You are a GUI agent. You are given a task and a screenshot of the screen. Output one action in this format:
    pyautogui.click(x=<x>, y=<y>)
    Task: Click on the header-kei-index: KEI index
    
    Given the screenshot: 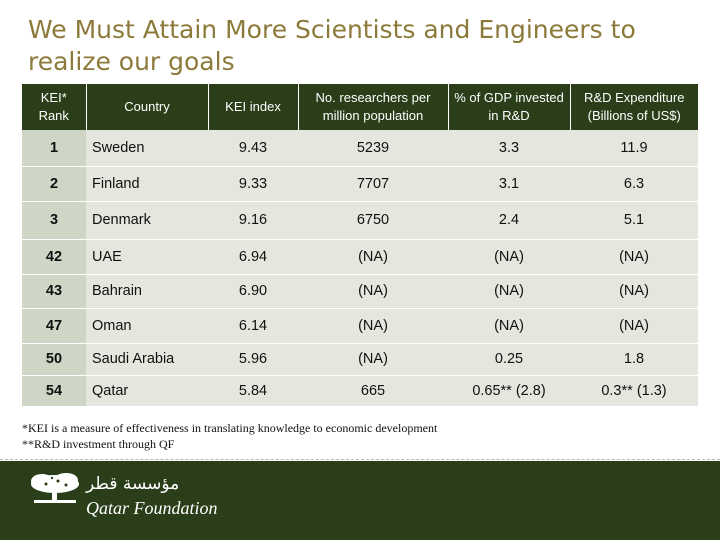 What is the action you would take?
    pyautogui.click(x=253, y=107)
    